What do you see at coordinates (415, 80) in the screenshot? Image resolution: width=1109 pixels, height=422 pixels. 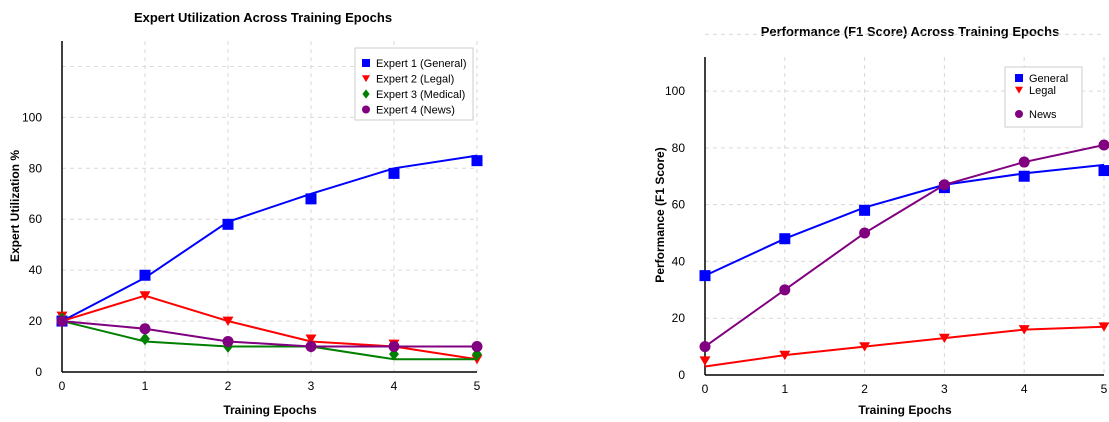 I see `legend-label: Expert 2 (Legal)` at bounding box center [415, 80].